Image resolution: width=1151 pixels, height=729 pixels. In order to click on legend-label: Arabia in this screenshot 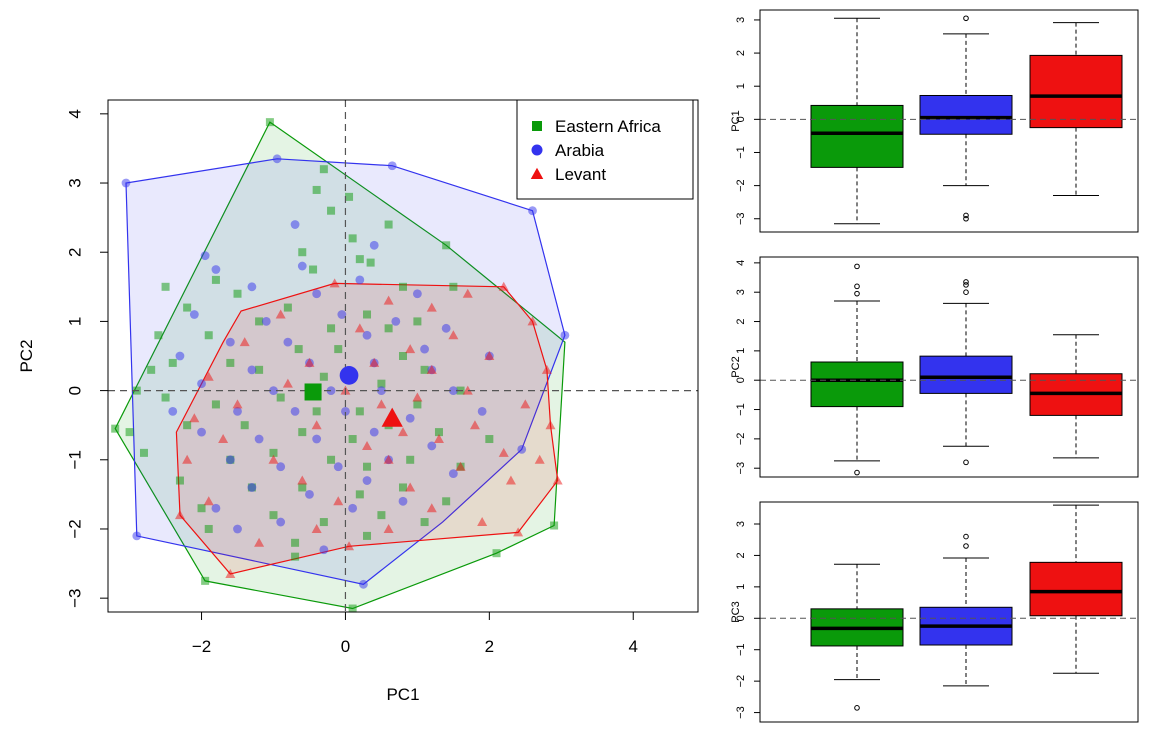, I will do `click(580, 150)`.